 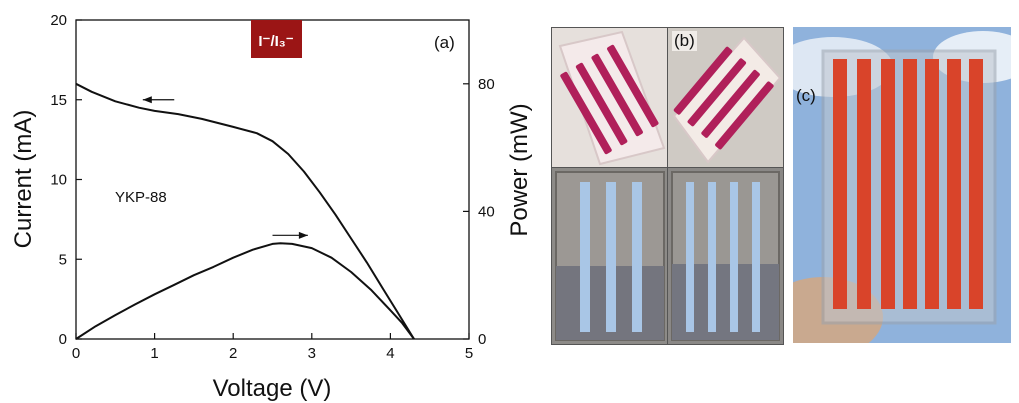 What do you see at coordinates (233, 353) in the screenshot?
I see `x-tick-label: 2` at bounding box center [233, 353].